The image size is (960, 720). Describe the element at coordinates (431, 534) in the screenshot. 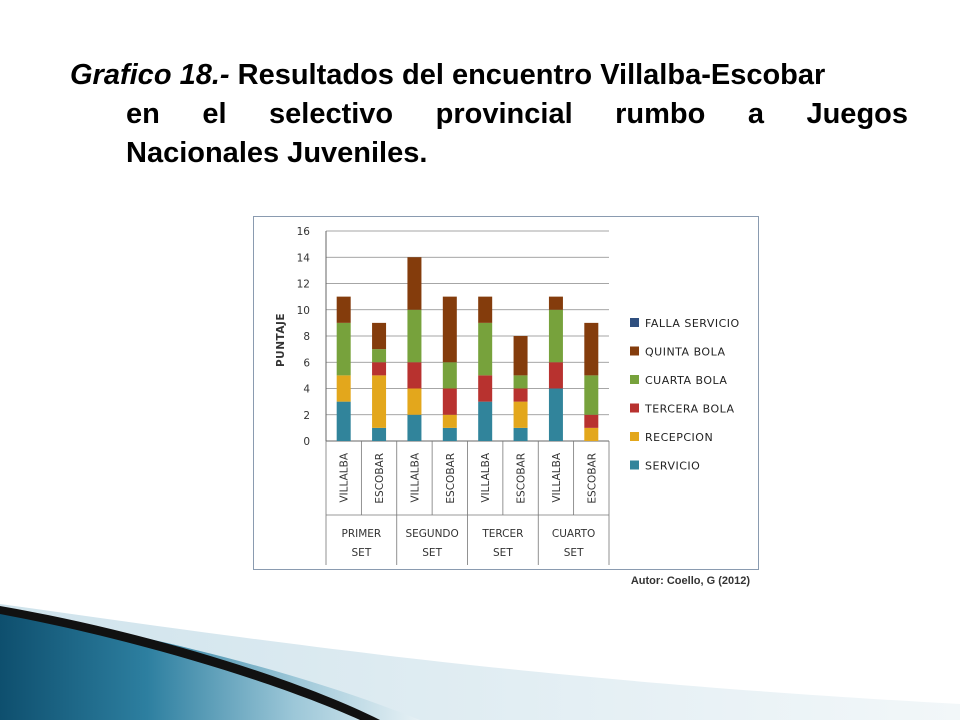

I see `x-group-label-line1: SEGUNDO` at that location.